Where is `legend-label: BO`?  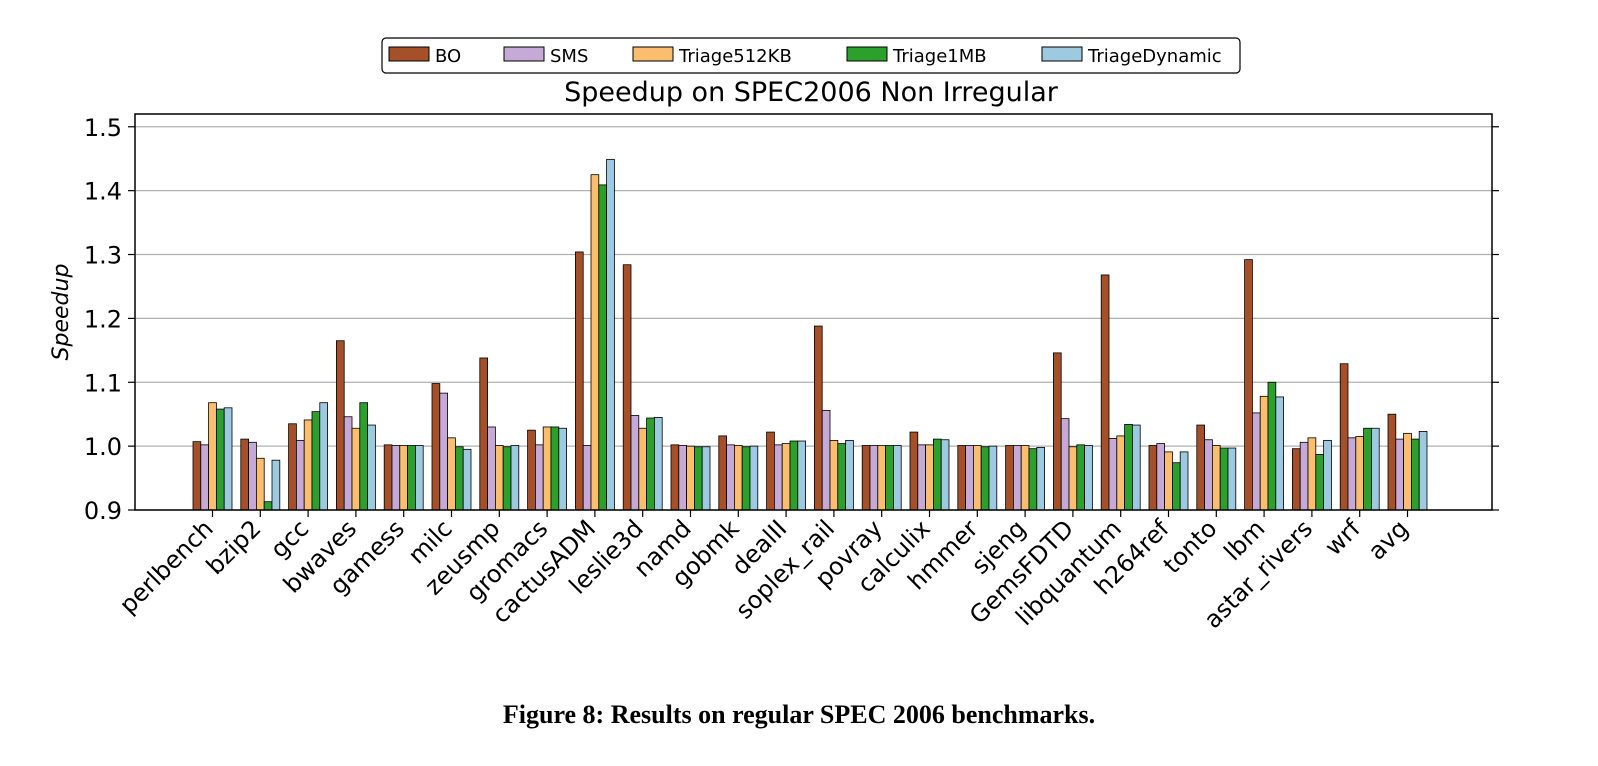
legend-label: BO is located at coordinates (448, 56).